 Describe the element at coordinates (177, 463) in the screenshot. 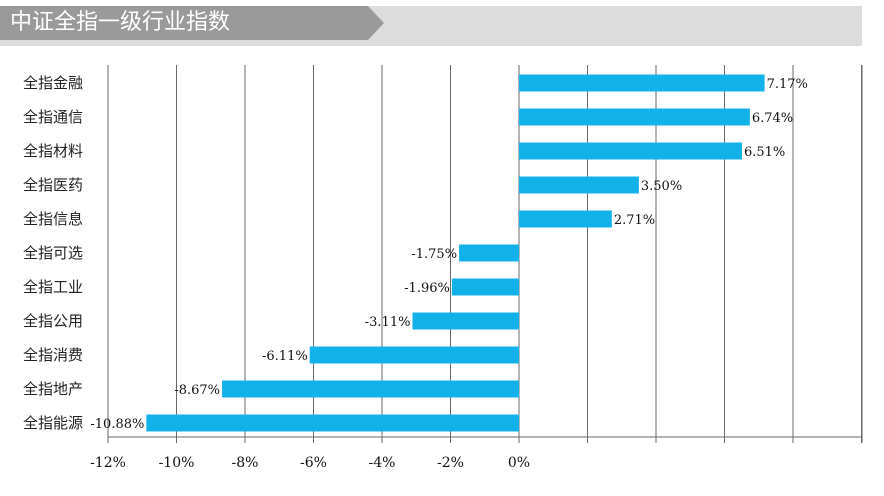

I see `tick-label: -10%` at that location.